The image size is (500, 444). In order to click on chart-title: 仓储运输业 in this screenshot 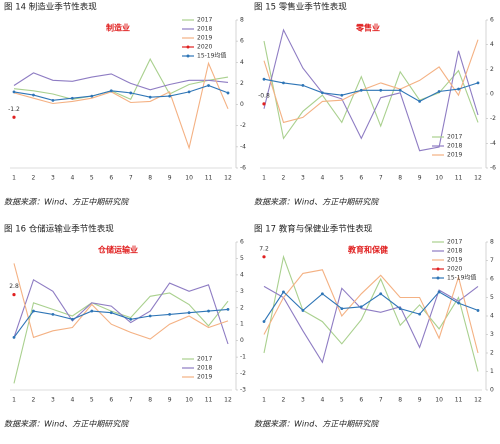, I will do `click(117, 250)`.